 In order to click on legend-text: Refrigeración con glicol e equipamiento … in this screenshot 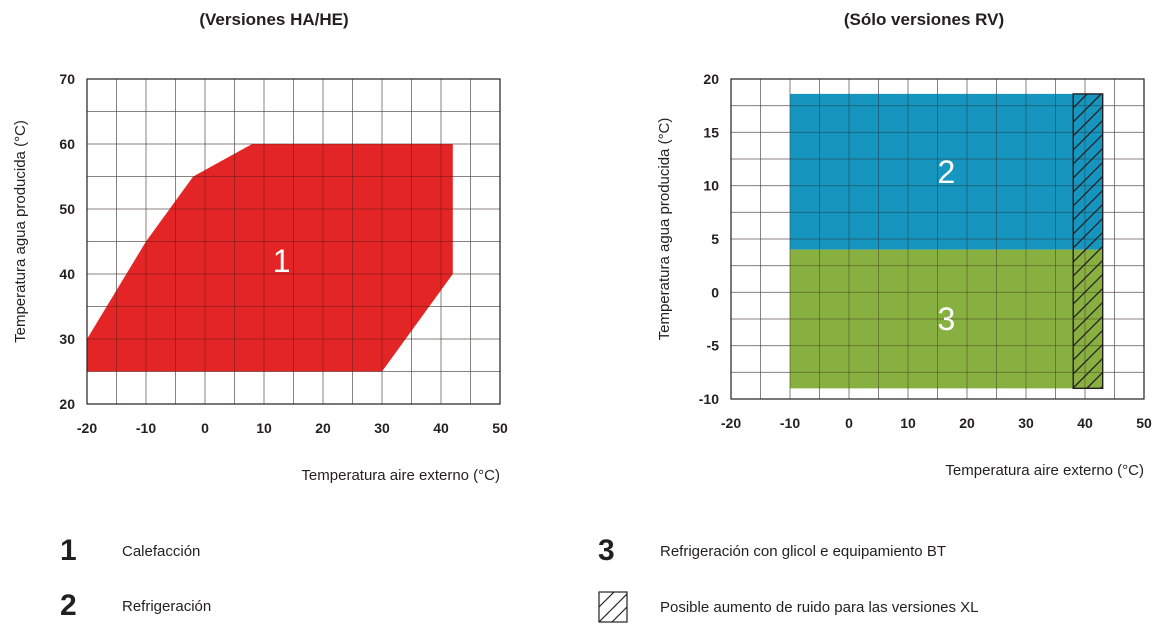, I will do `click(803, 551)`.